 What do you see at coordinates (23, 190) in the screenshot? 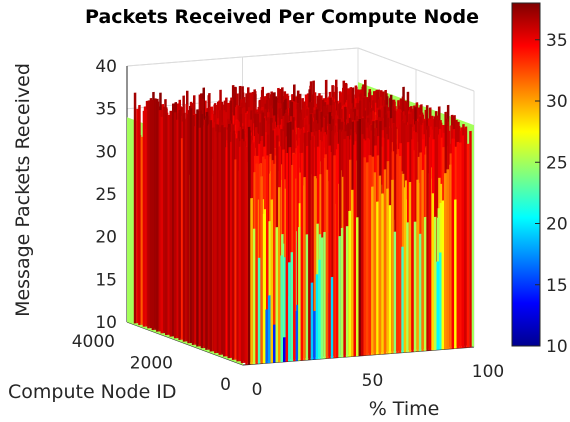
I see `z-axis-label: Message Packets Received` at bounding box center [23, 190].